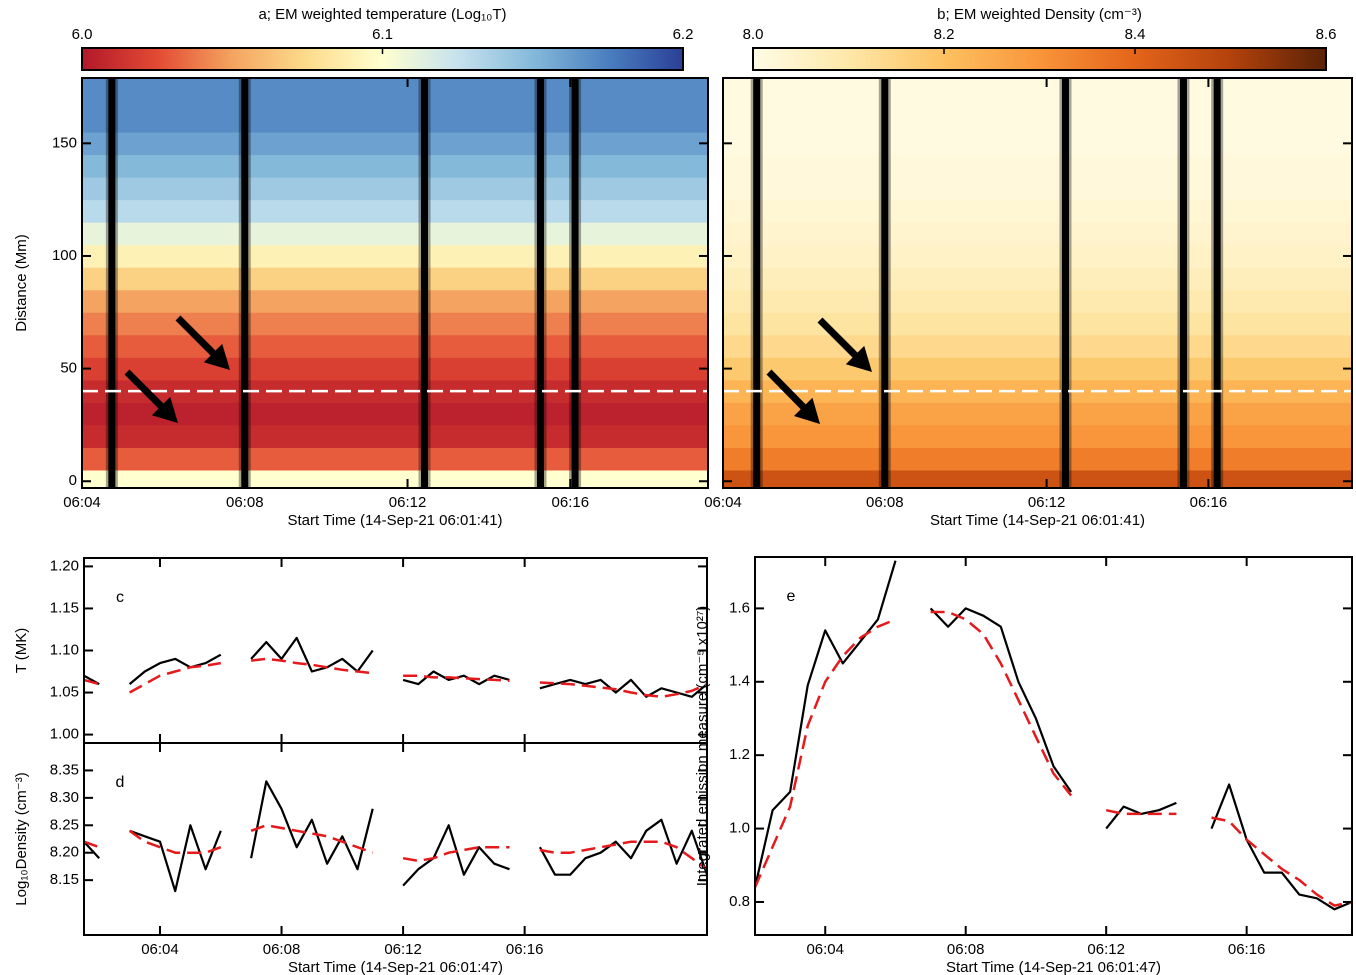 The width and height of the screenshot is (1356, 975). I want to click on y-tick-label: 0.8, so click(739, 901).